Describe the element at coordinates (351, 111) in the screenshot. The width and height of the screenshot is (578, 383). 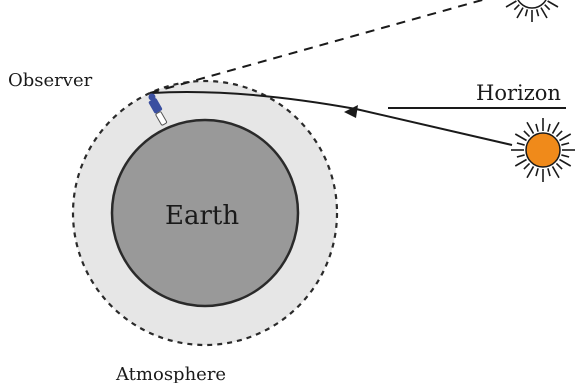
I see `light-direction-arrow` at that location.